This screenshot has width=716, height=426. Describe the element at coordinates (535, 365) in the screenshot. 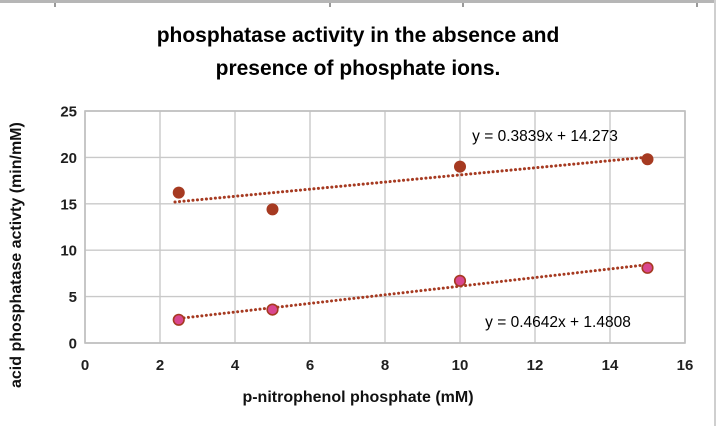

I see `x-tick-label-12: 12` at that location.